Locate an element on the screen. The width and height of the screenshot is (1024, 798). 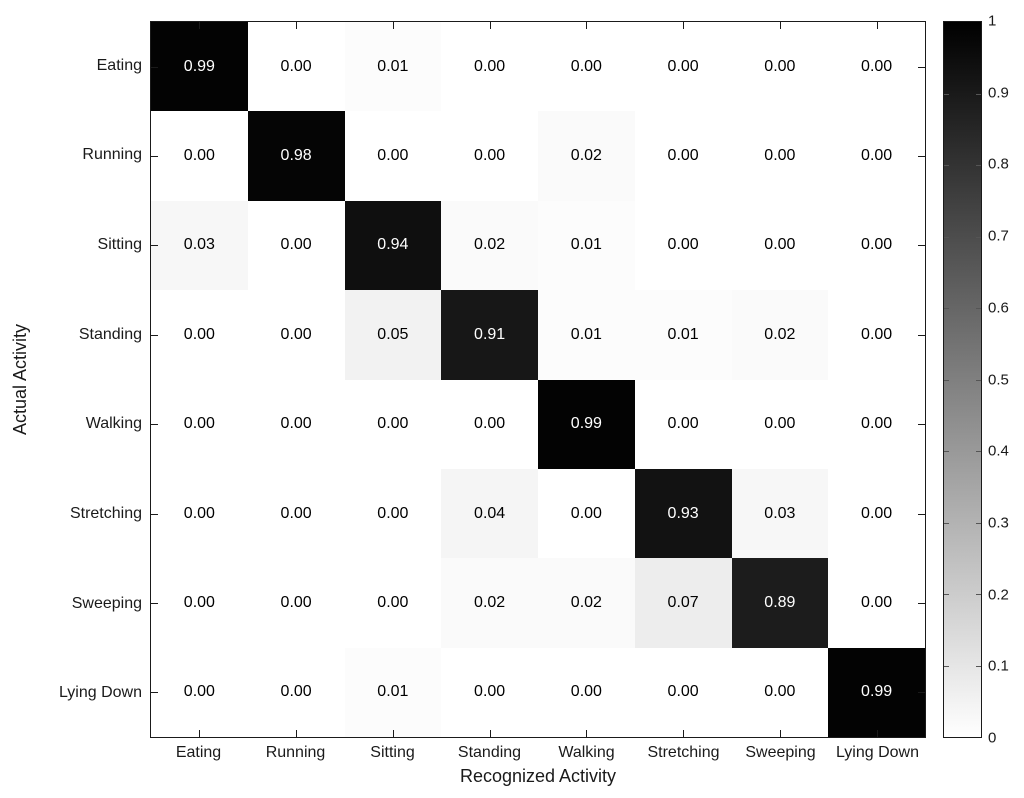
y-tick-label: Sitting is located at coordinates (119, 245).